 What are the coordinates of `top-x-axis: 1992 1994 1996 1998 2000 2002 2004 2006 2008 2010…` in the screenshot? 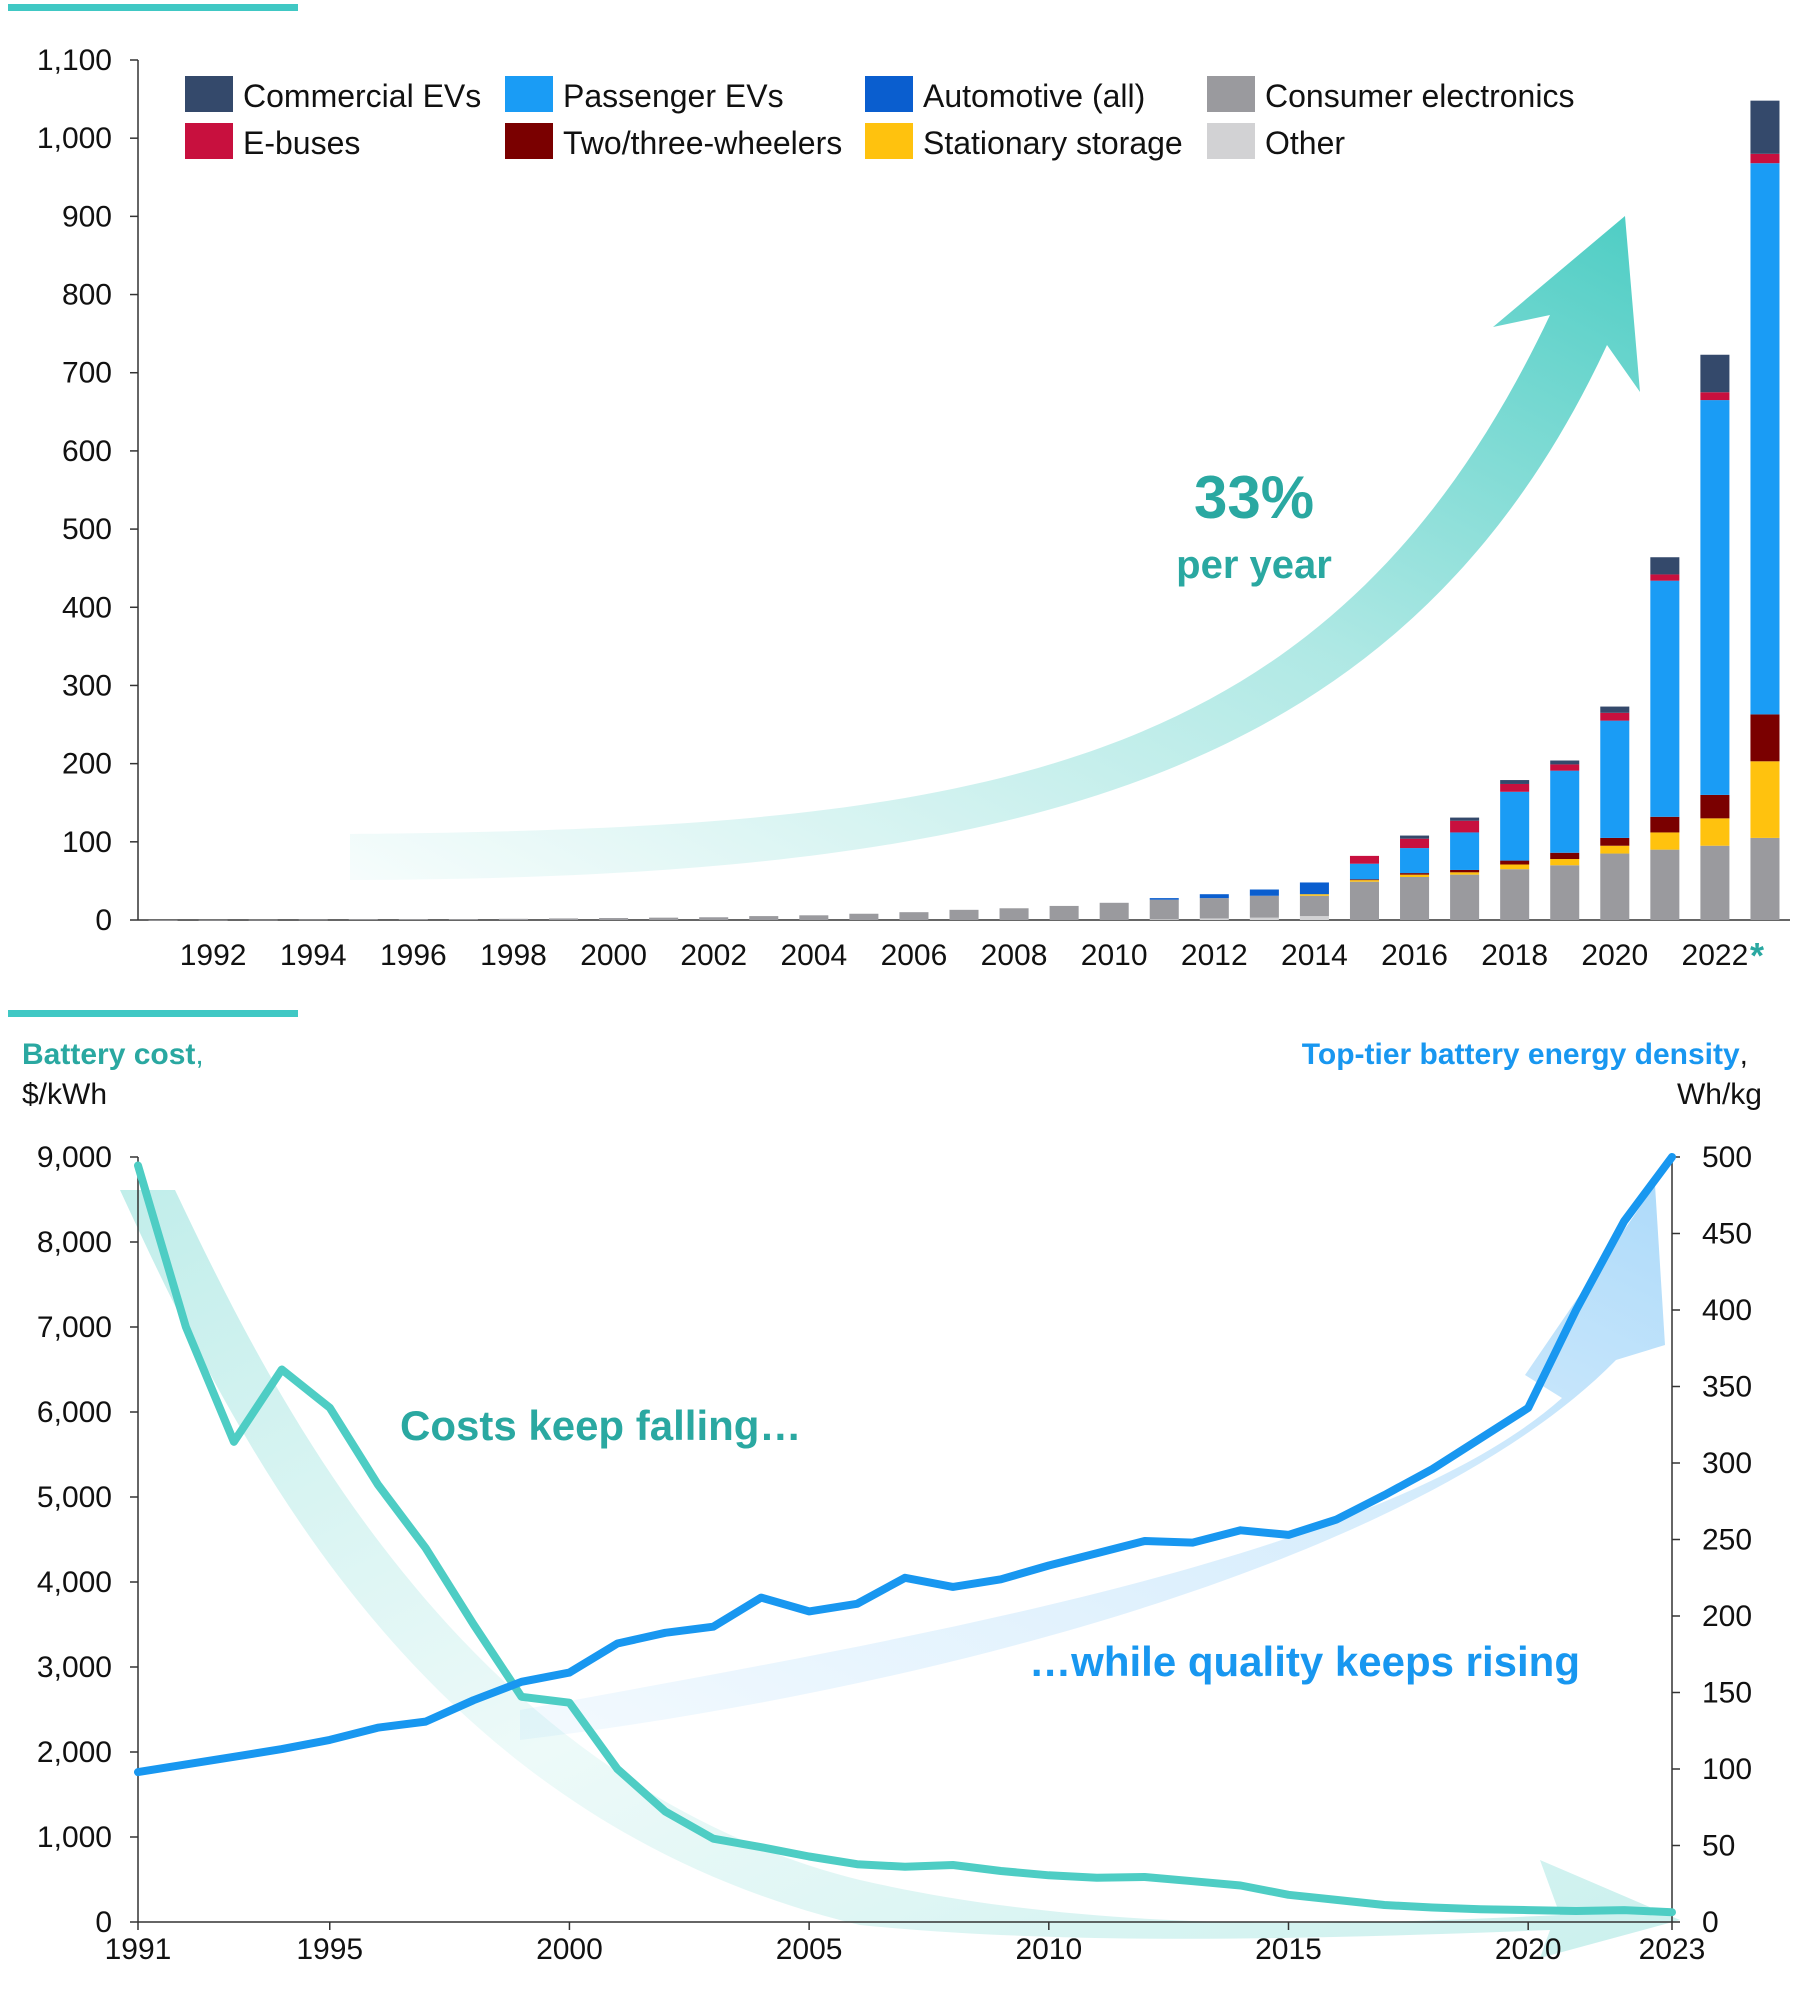 It's located at (972, 955).